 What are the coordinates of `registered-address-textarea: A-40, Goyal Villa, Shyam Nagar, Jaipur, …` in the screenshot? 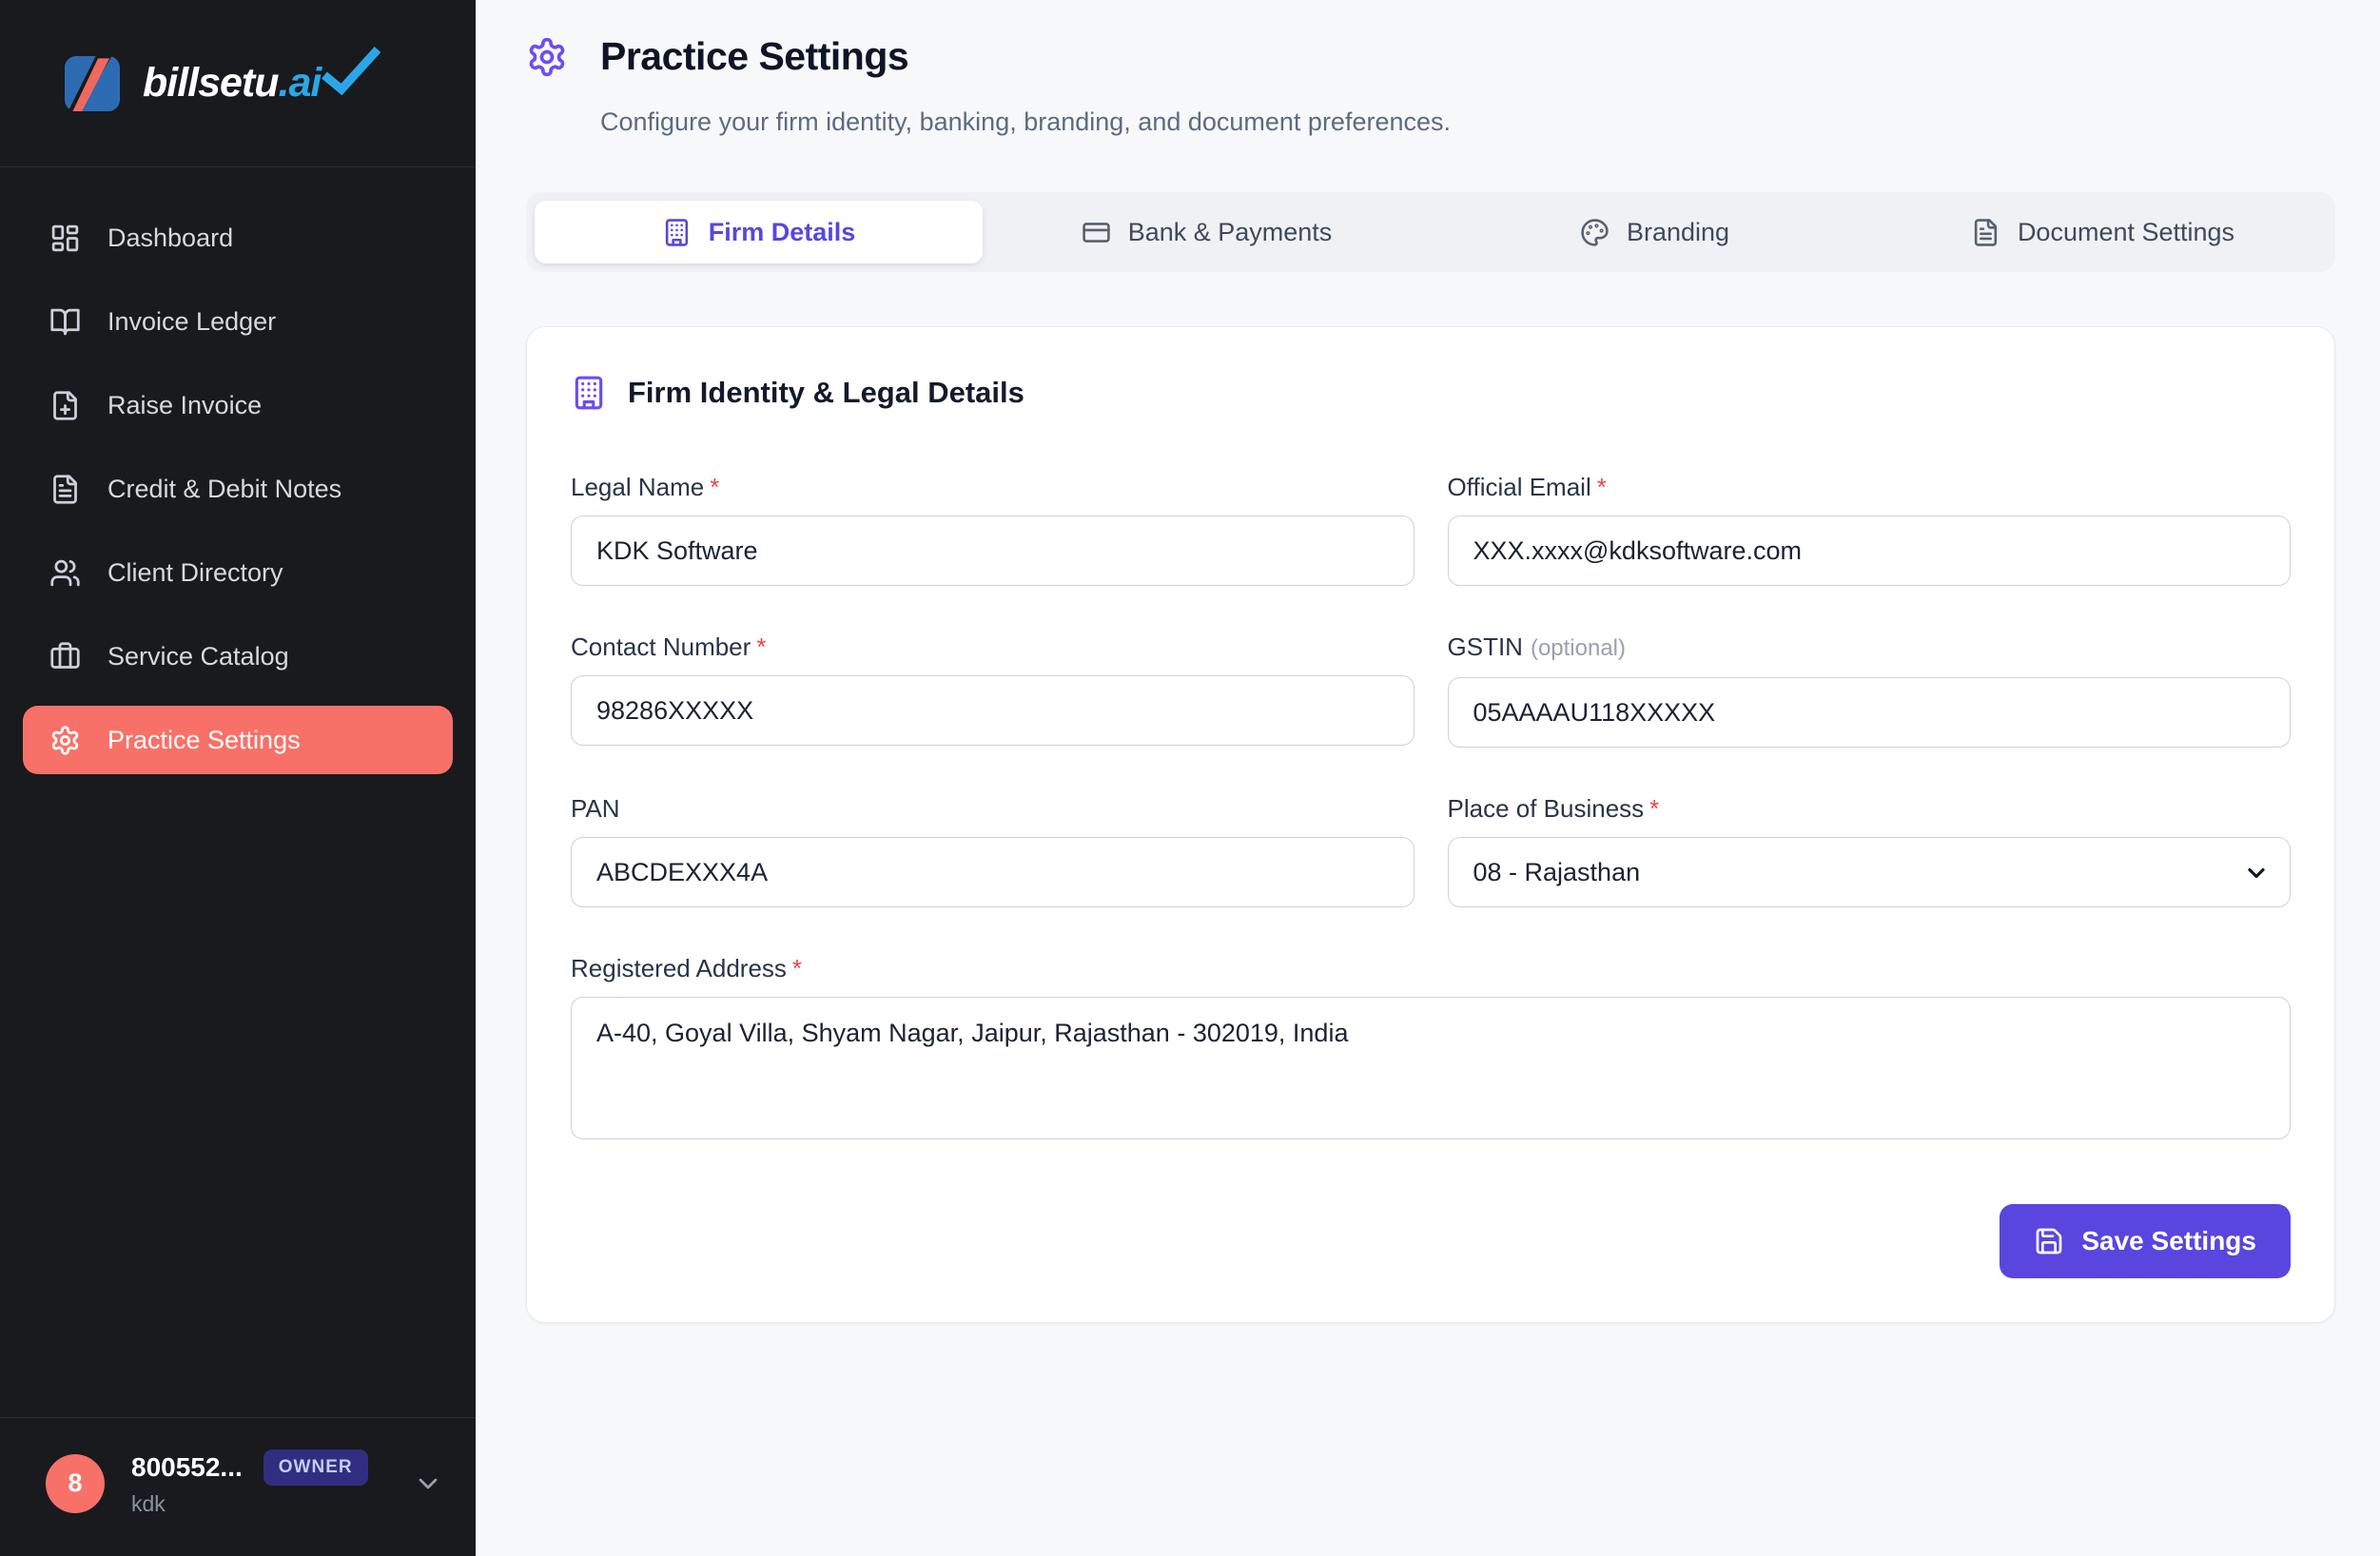 It's located at (1431, 1068).